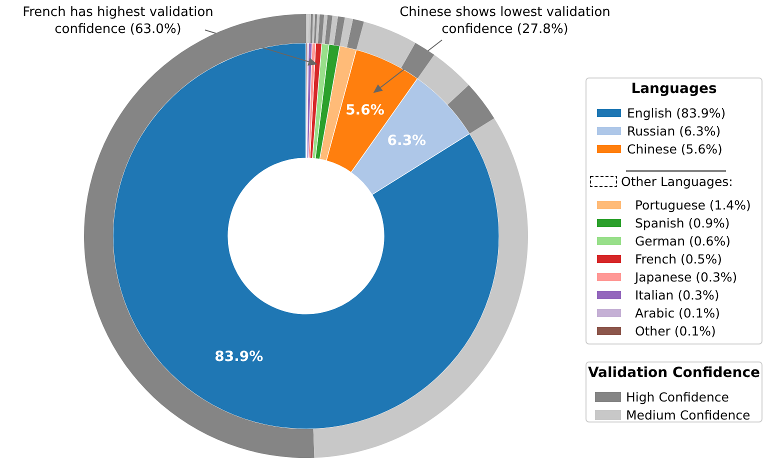 The height and width of the screenshot is (460, 766). I want to click on legend-label: Other (0.1%), so click(671, 331).